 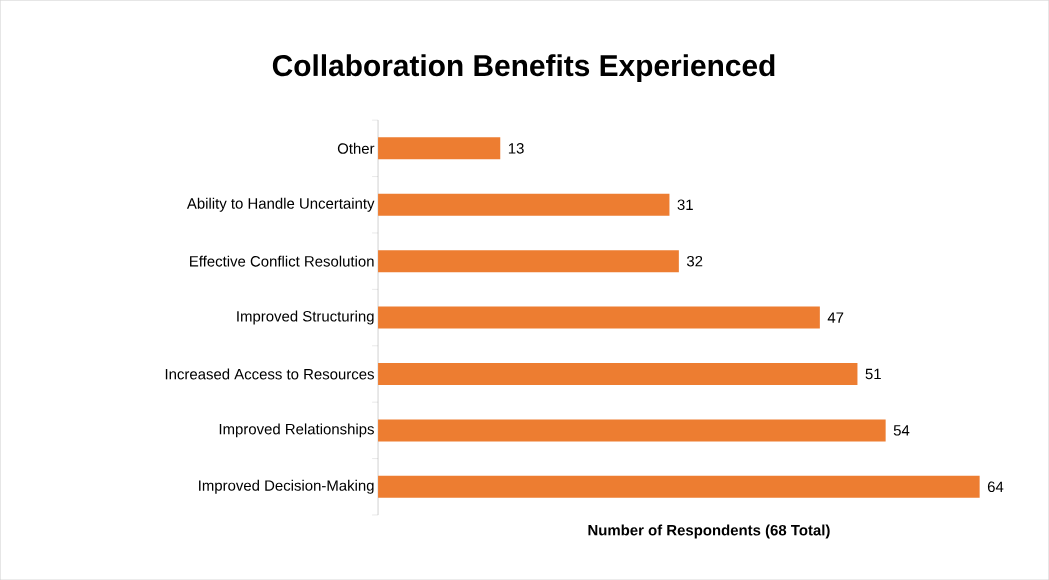 What do you see at coordinates (280, 204) in the screenshot?
I see `y-tick-label: Ability to Handle Uncertainty` at bounding box center [280, 204].